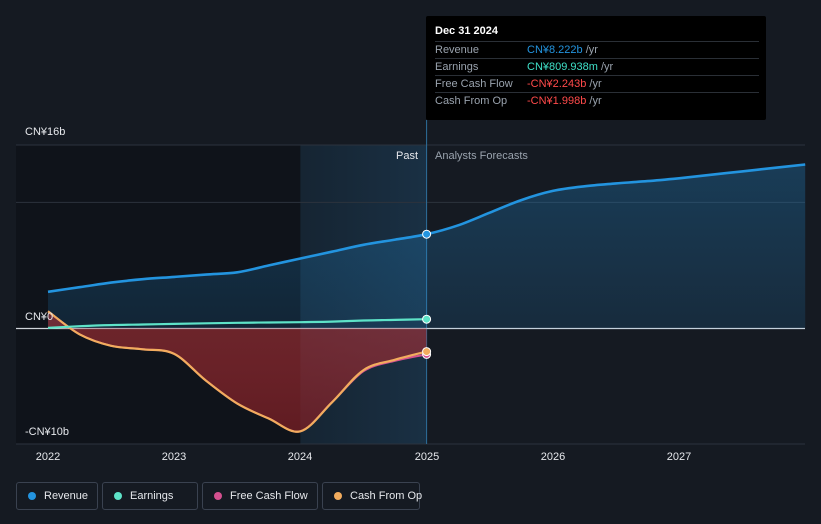 The image size is (821, 524). I want to click on revenue-marker, so click(427, 234).